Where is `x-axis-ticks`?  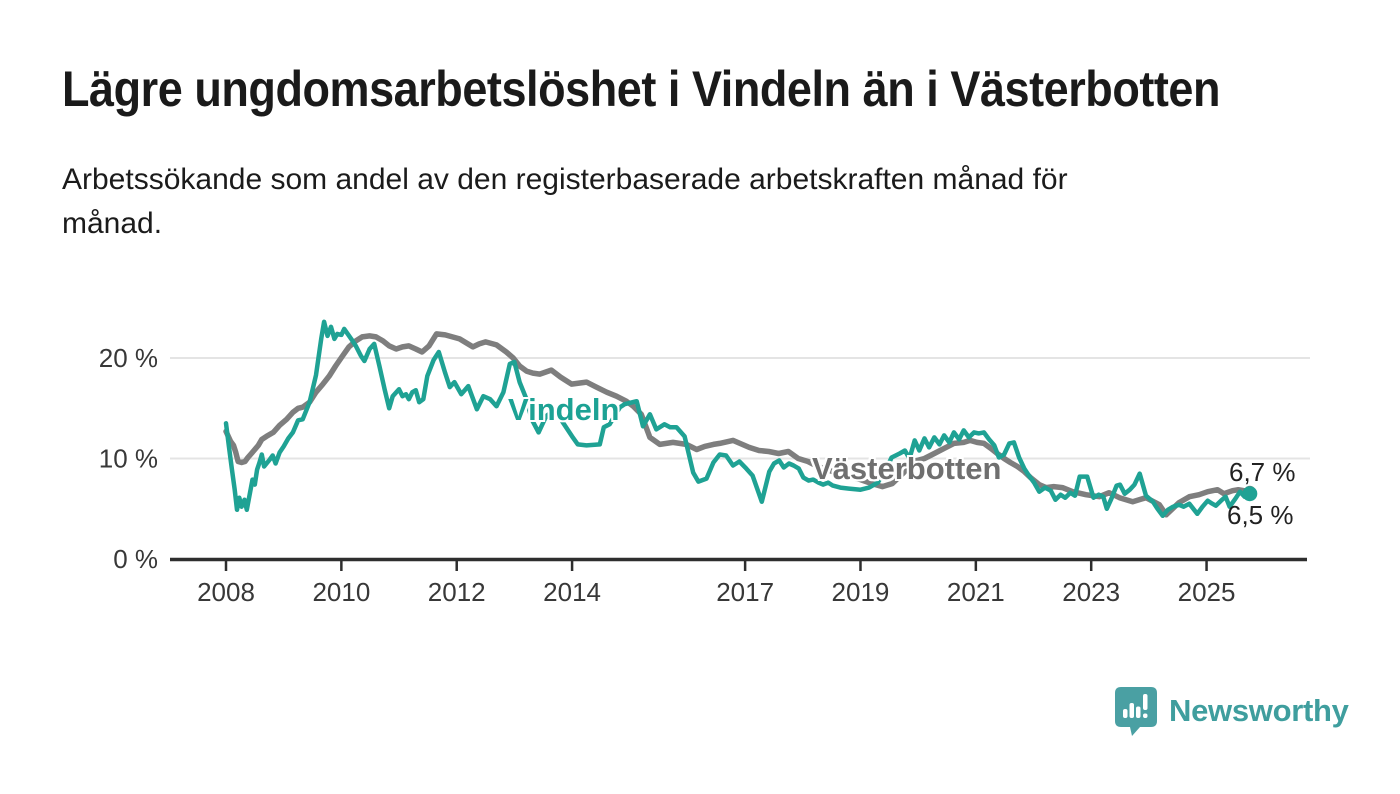
x-axis-ticks is located at coordinates (716, 566).